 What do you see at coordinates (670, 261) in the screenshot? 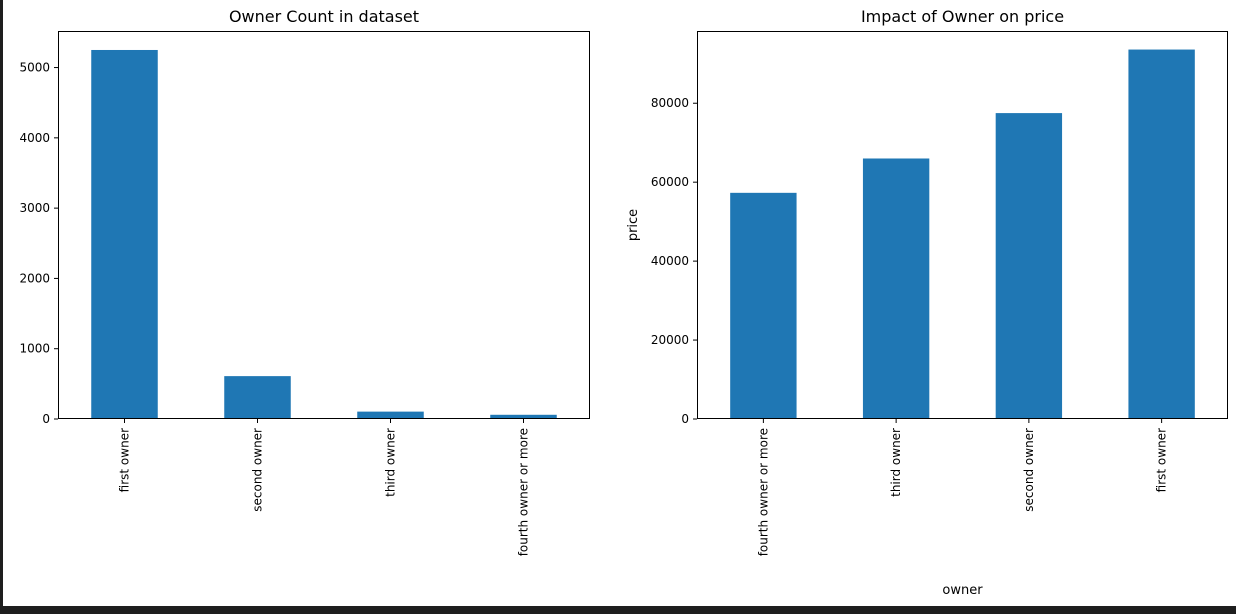
I see `y-tick-label: 40000` at bounding box center [670, 261].